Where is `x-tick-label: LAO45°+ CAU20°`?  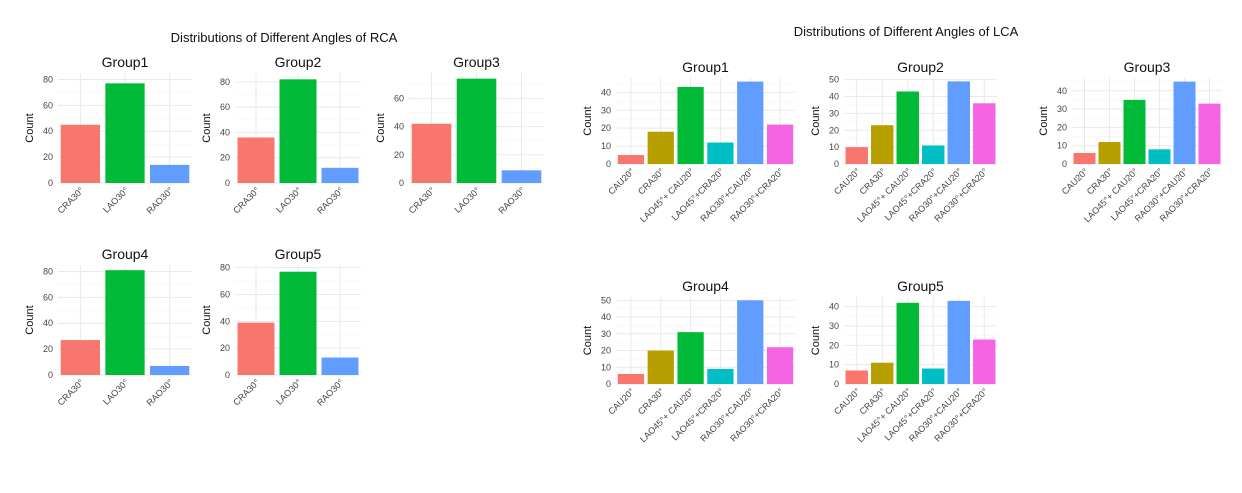
x-tick-label: LAO45°+ CAU20° is located at coordinates (667, 195).